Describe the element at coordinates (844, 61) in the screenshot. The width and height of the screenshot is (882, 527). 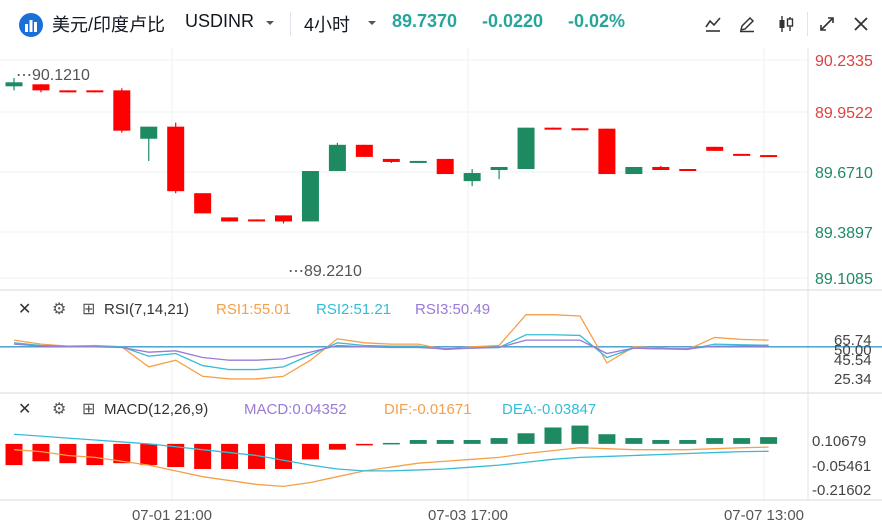
I see `price-axis-label: 90.2335` at that location.